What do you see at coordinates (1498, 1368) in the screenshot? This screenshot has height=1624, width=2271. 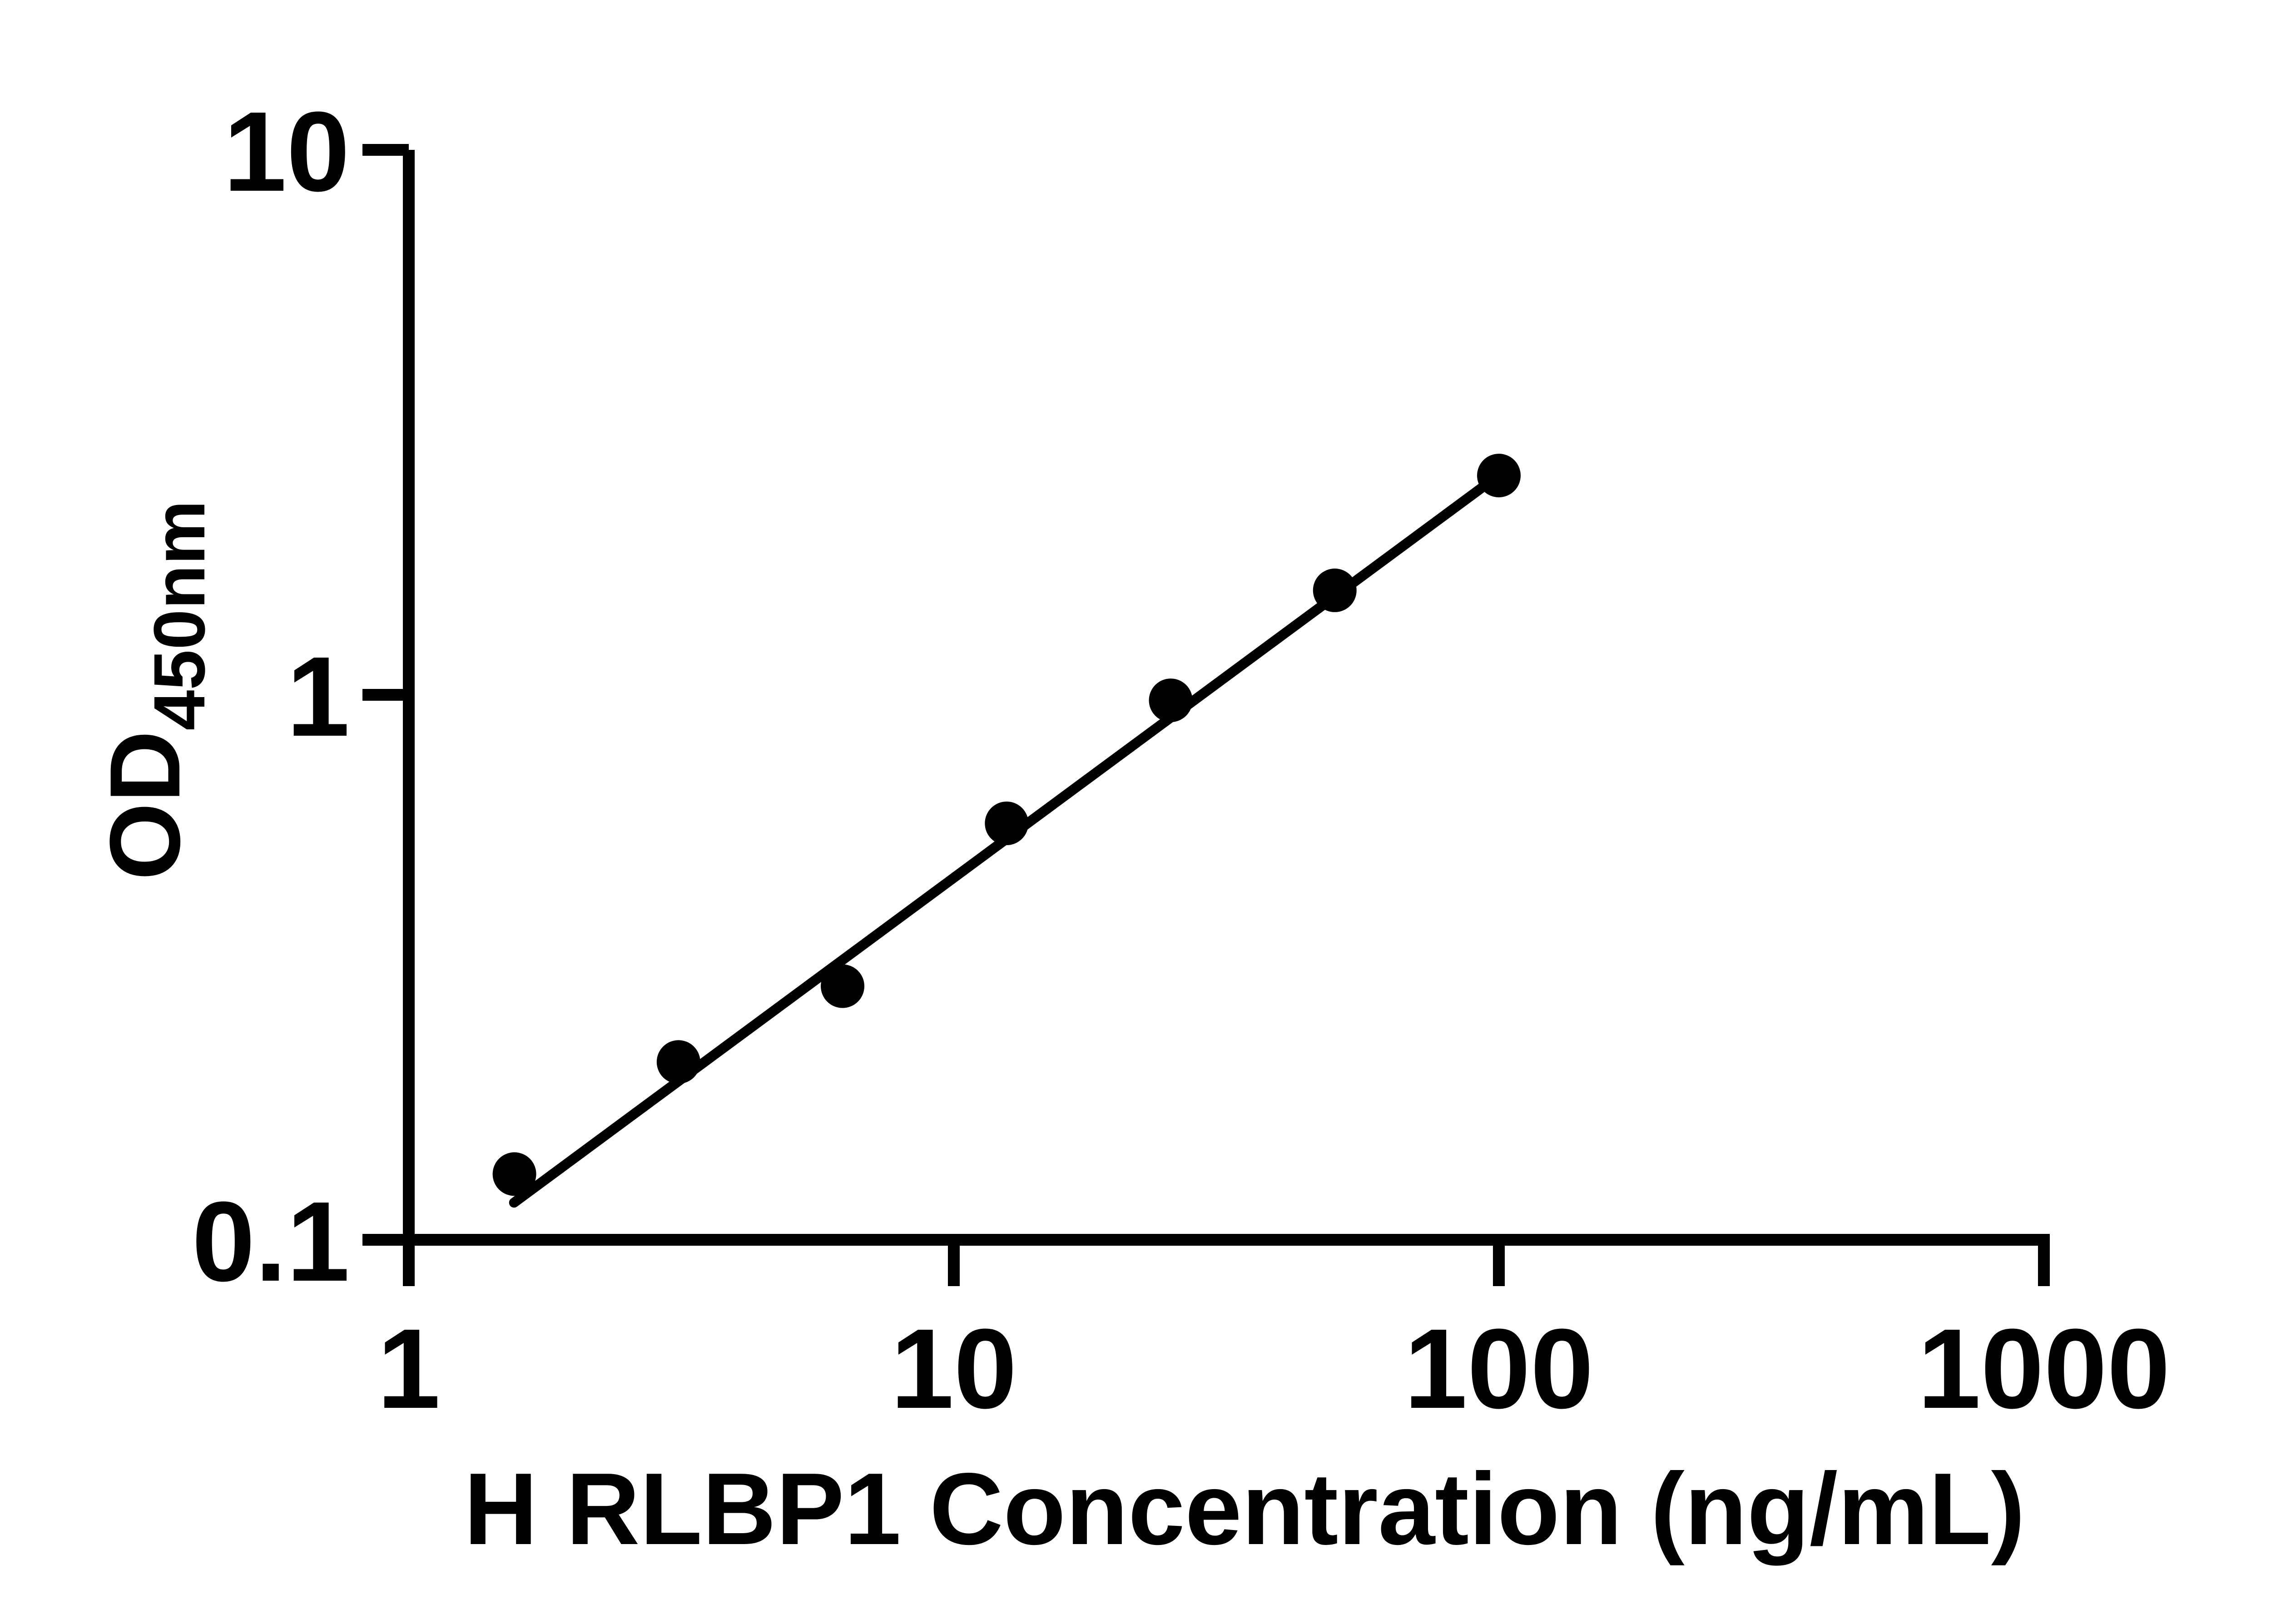 I see `x-tick-label: 100` at bounding box center [1498, 1368].